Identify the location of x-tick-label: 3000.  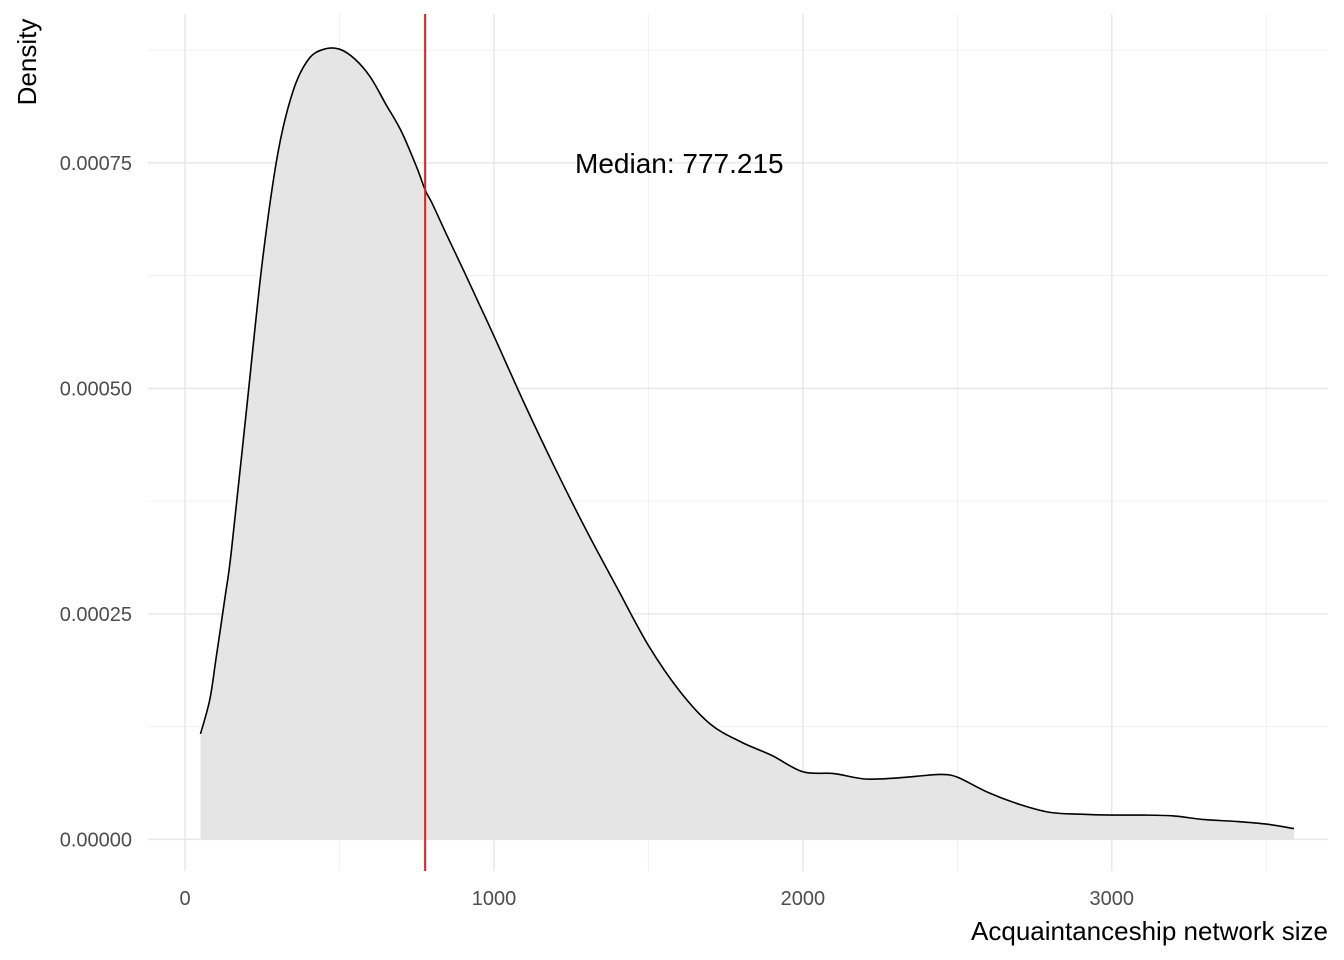
(1112, 899).